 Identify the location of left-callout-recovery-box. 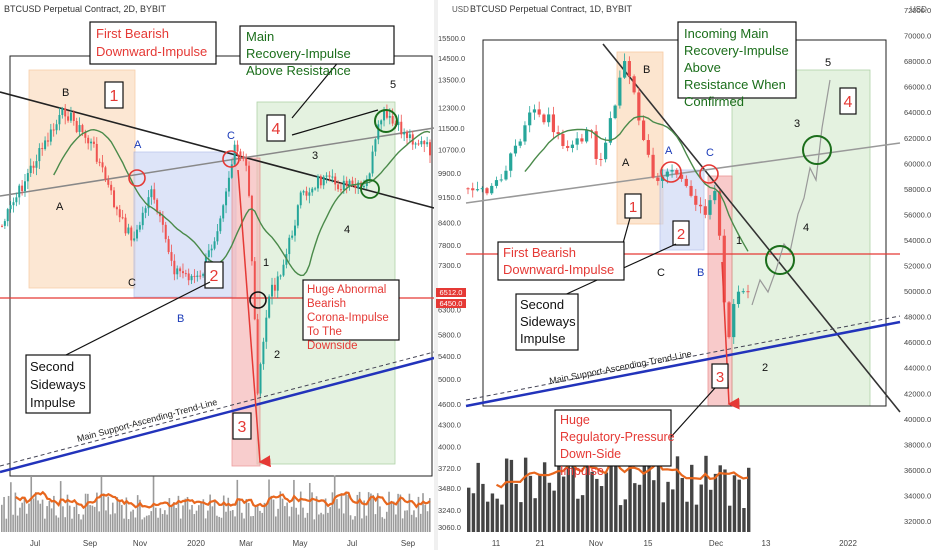
(317, 45).